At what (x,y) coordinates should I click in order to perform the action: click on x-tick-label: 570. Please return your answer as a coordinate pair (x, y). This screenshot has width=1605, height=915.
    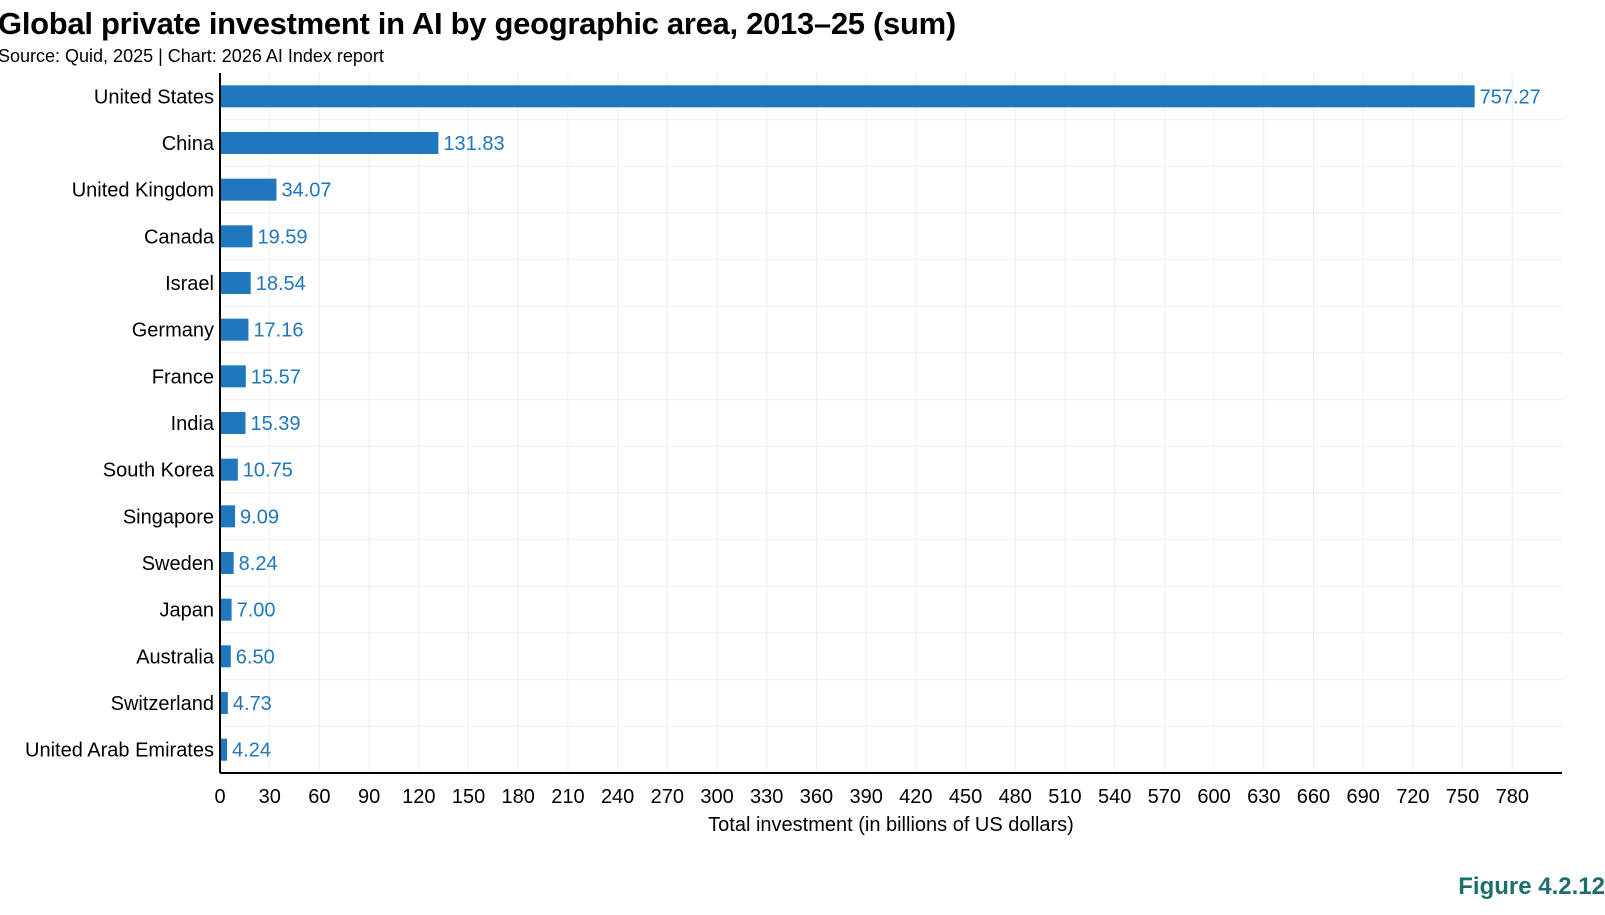
    Looking at the image, I should click on (1164, 797).